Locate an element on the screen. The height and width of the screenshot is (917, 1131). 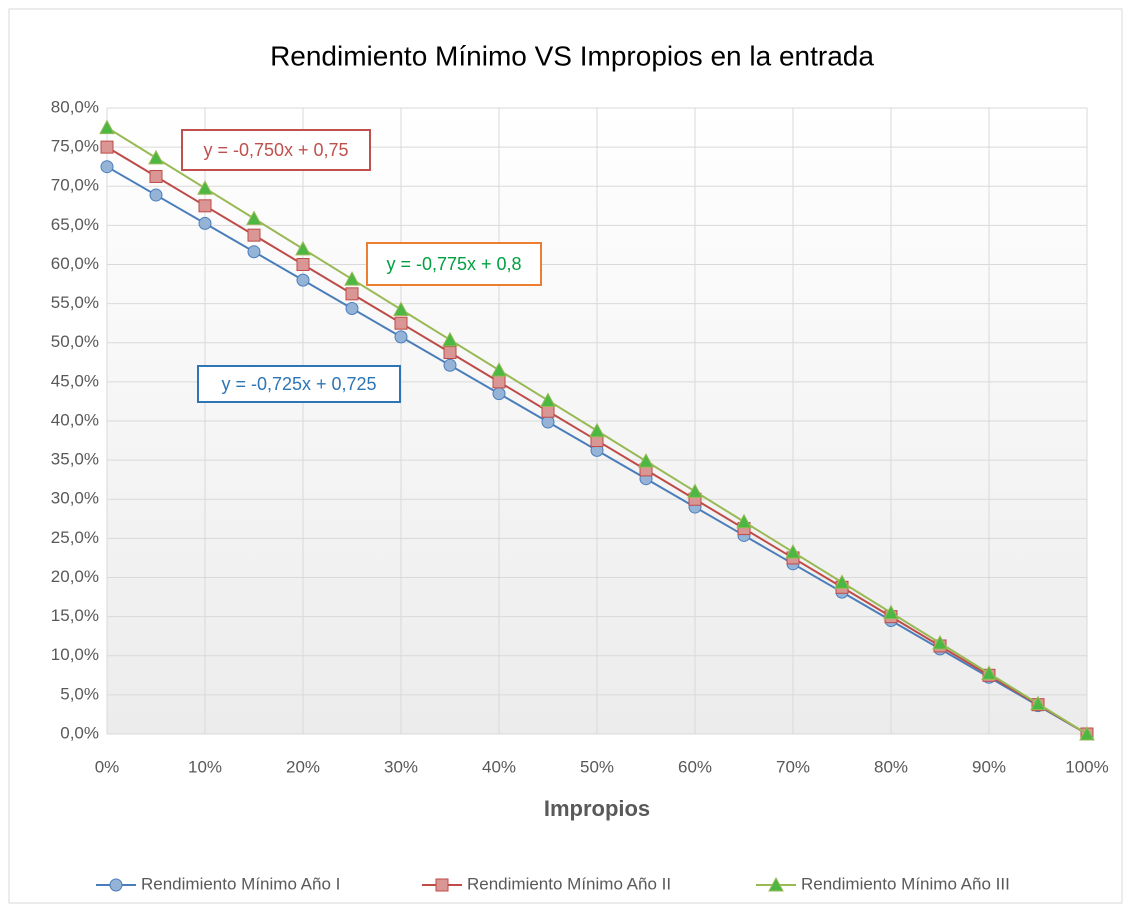
x-tick-label: 40% is located at coordinates (499, 766).